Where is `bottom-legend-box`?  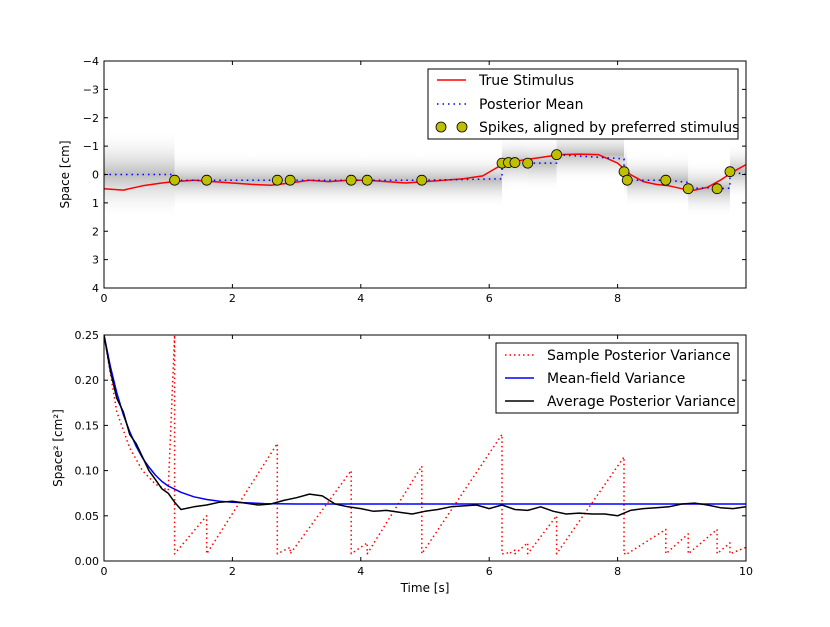 bottom-legend-box is located at coordinates (617, 378).